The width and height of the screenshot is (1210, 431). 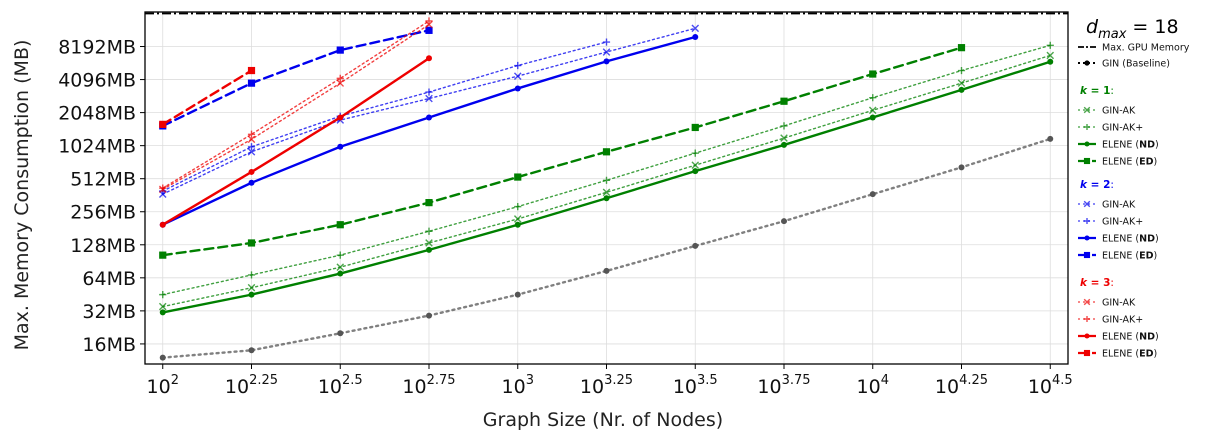 What do you see at coordinates (163, 385) in the screenshot?
I see `x-tick-label: 10²` at bounding box center [163, 385].